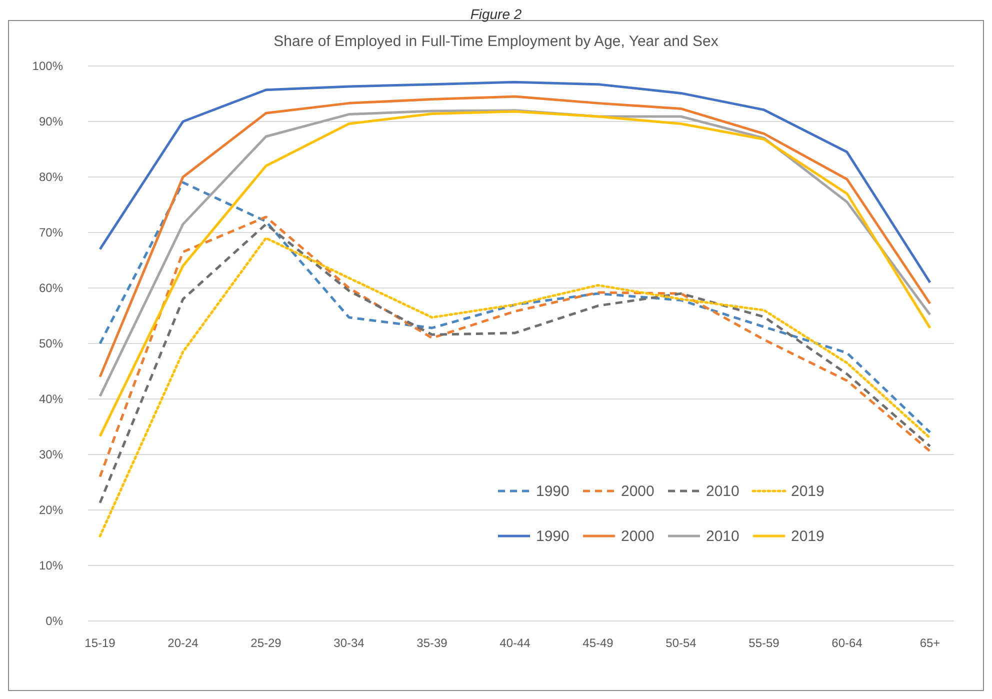 Image resolution: width=992 pixels, height=699 pixels. What do you see at coordinates (183, 643) in the screenshot?
I see `x-tick-label: 20-24` at bounding box center [183, 643].